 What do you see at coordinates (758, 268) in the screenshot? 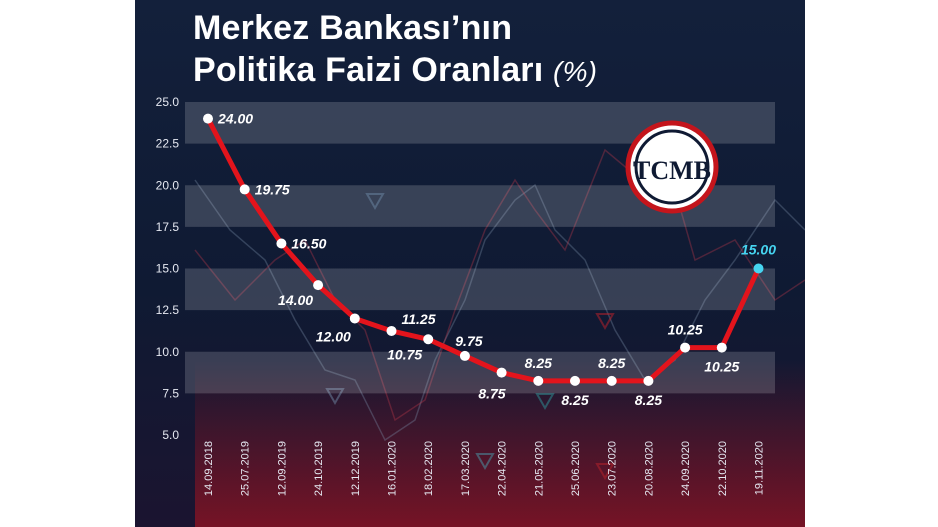
I see `data-point-highlight` at bounding box center [758, 268].